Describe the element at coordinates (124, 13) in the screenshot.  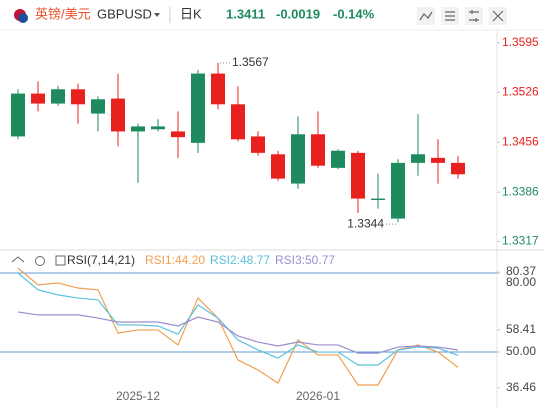
I see `symbol: GBPUSD` at that location.